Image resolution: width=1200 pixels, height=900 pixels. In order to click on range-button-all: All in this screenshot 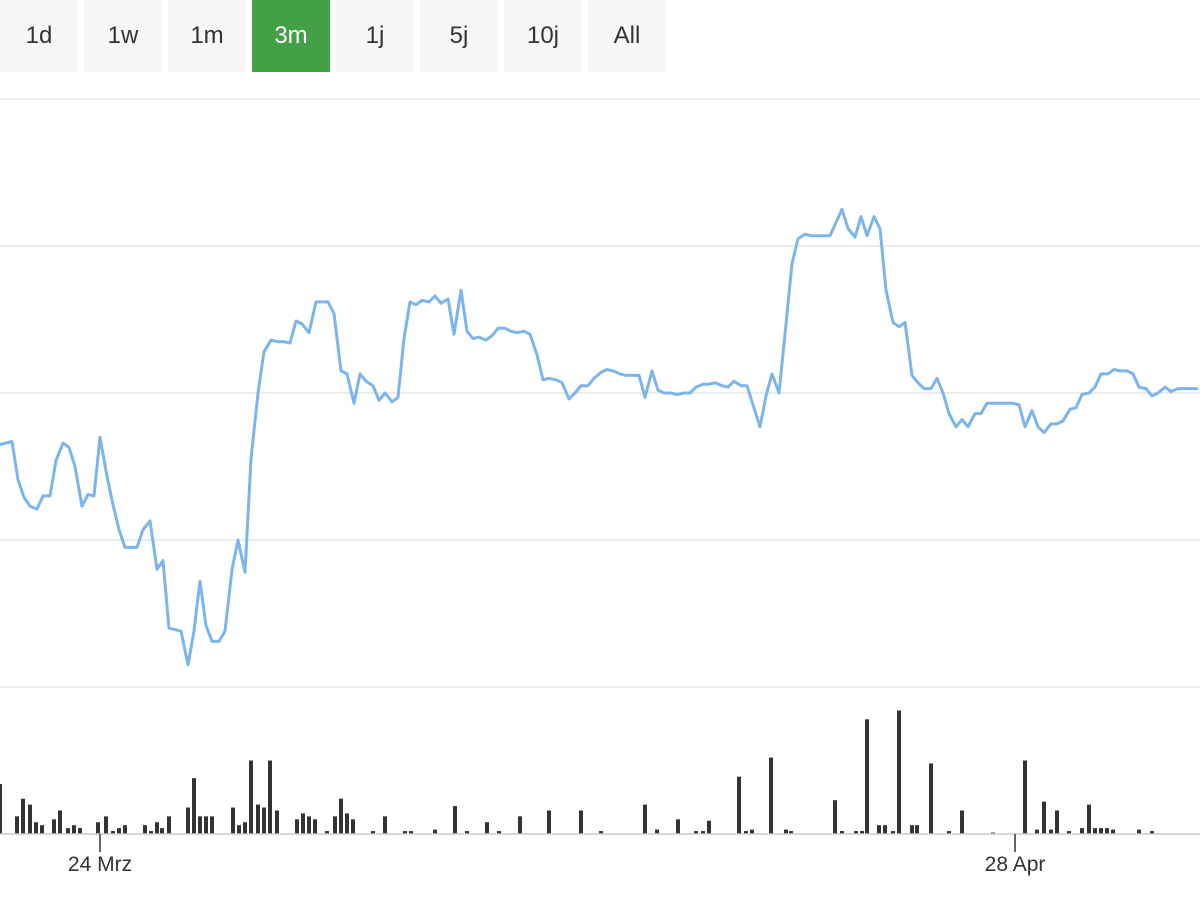, I will do `click(627, 36)`.